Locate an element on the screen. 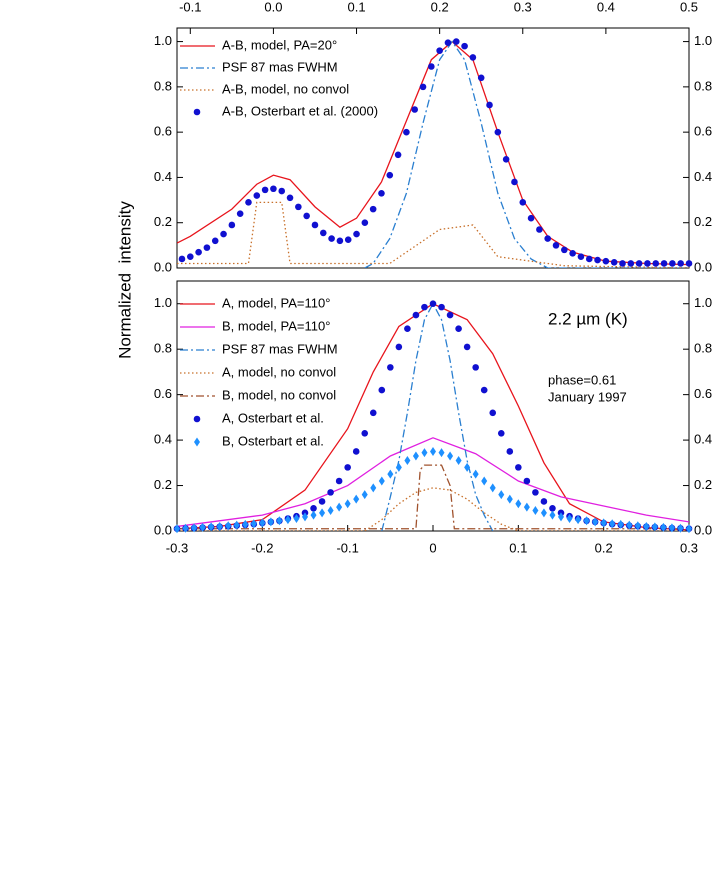 This screenshot has width=719, height=885. y-tick-label-right: 0.8 is located at coordinates (703, 348).